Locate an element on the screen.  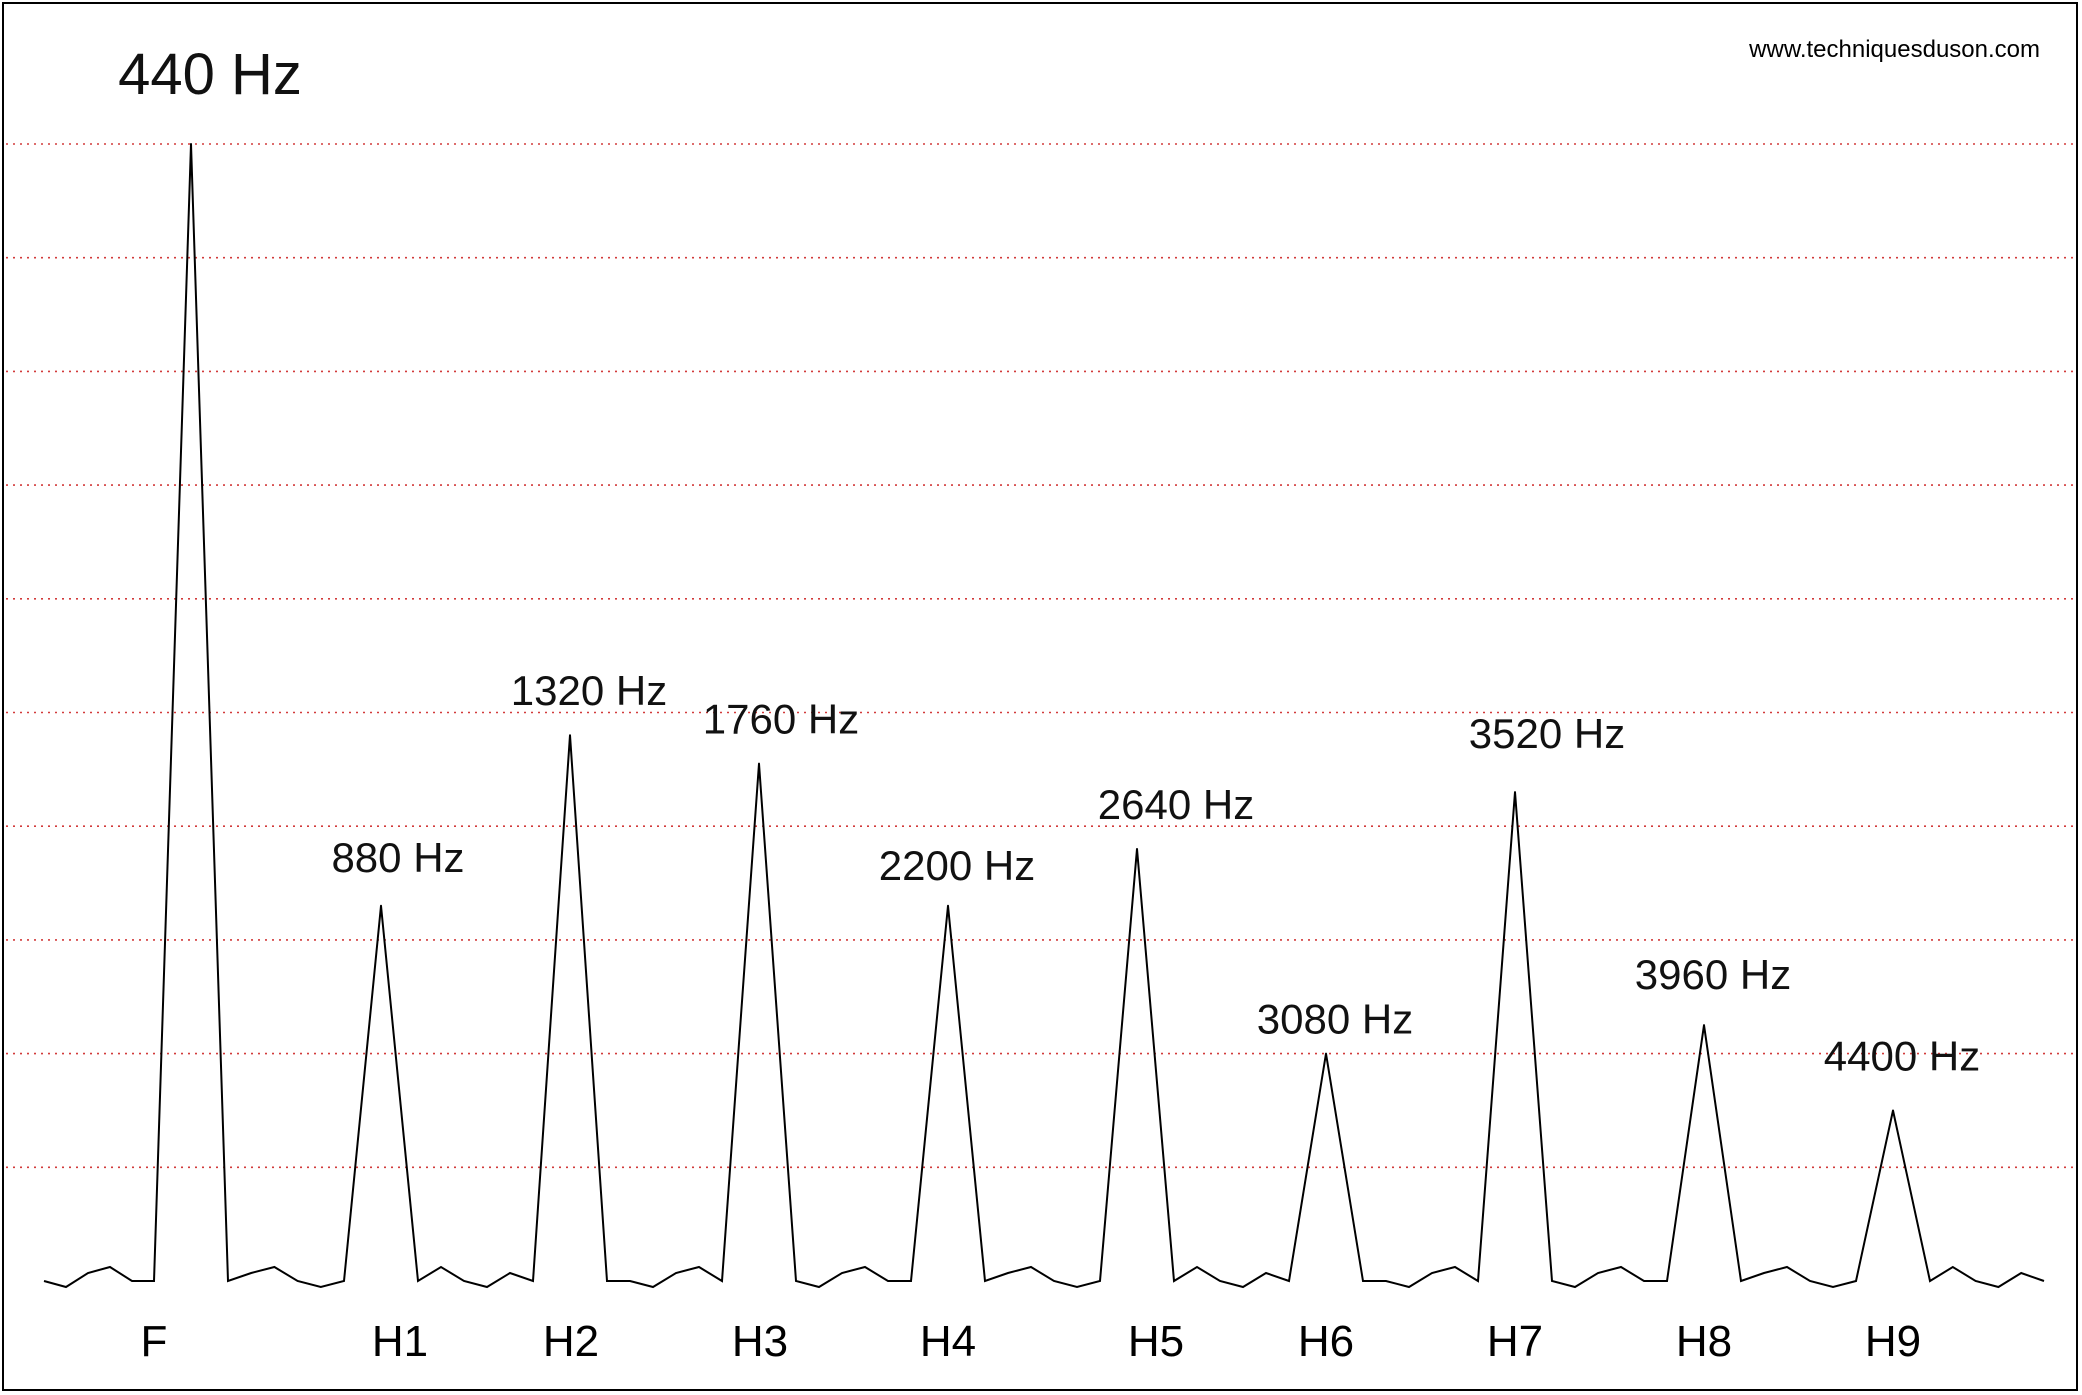
peak-label-h3: 1760 Hz is located at coordinates (781, 719).